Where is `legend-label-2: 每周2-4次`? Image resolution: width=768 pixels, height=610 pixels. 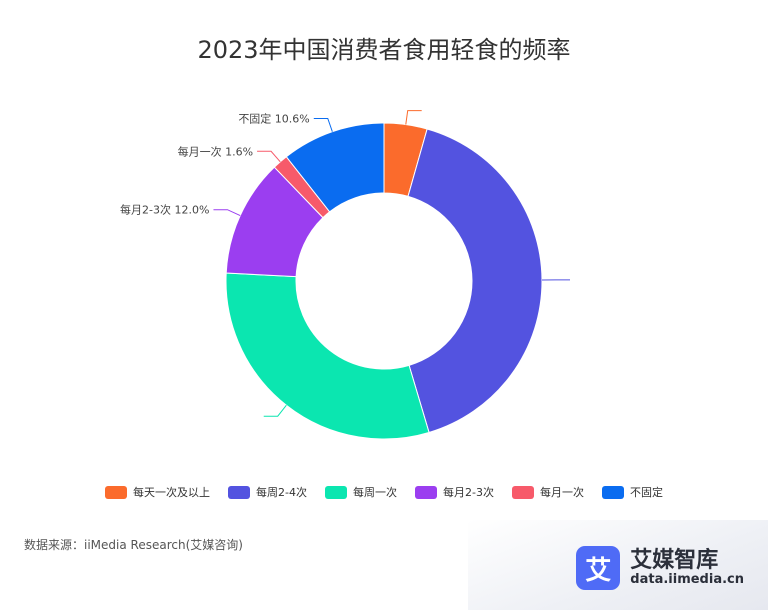
legend-label-2: 每周2-4次 is located at coordinates (281, 492).